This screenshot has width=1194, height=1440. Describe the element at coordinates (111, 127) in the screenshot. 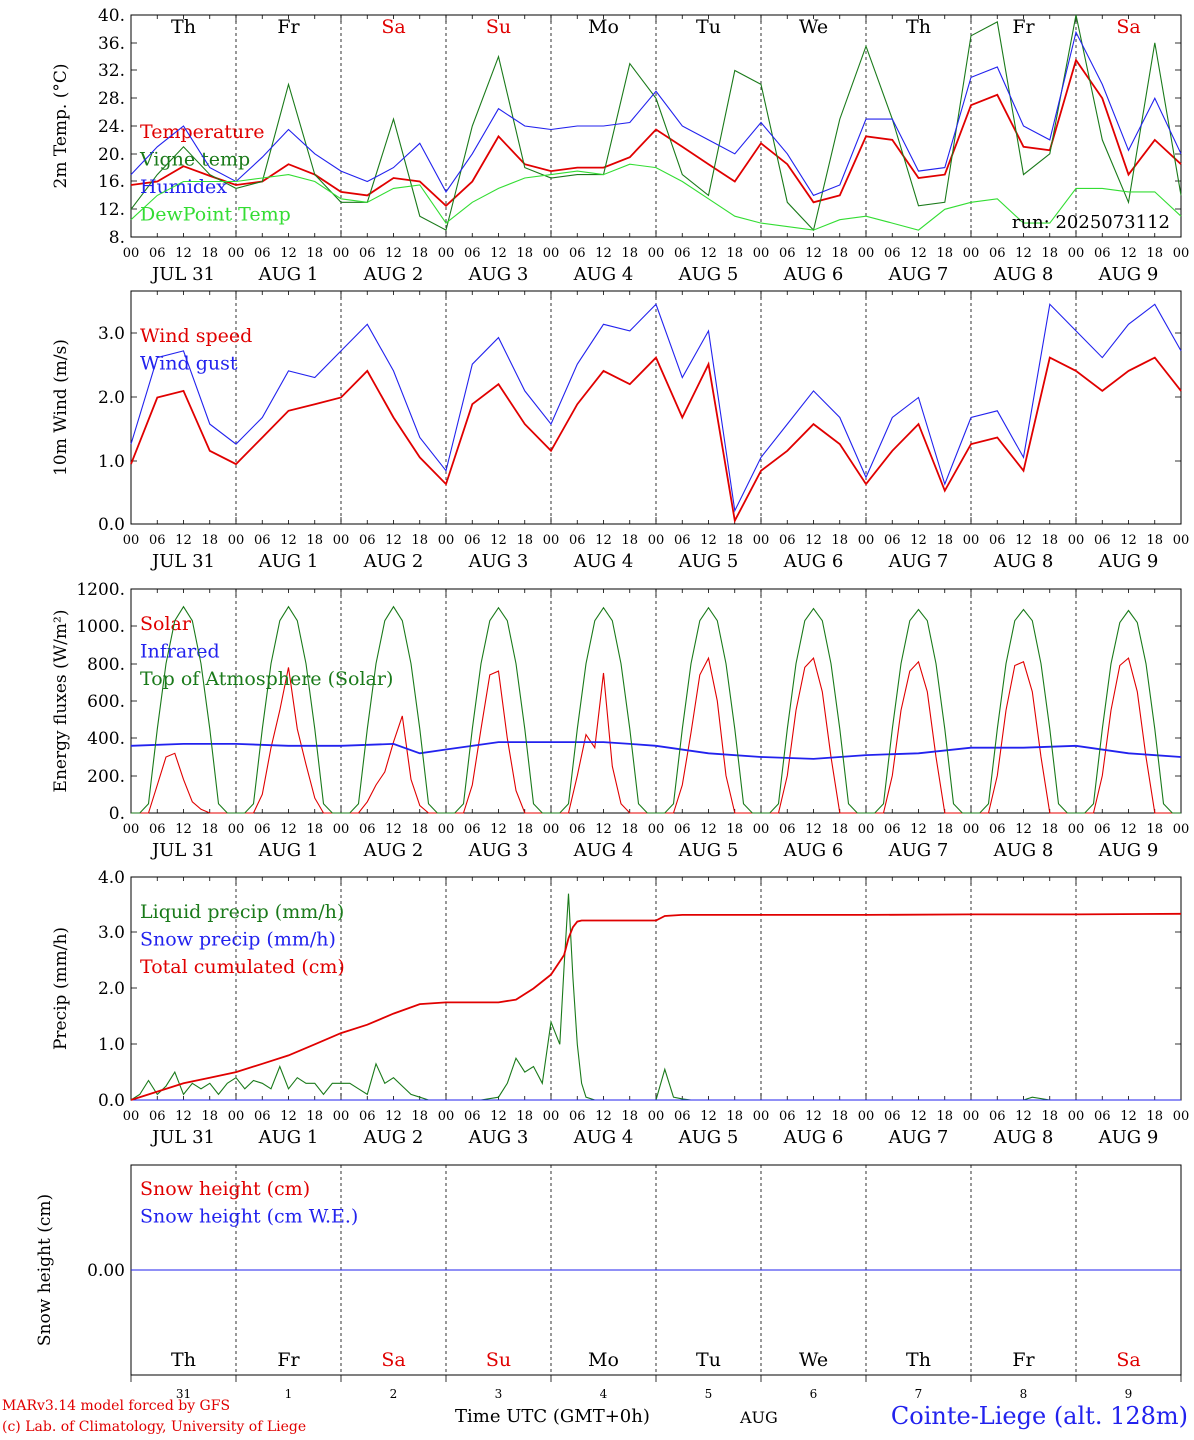

I see `y-tick-label: 24.` at that location.